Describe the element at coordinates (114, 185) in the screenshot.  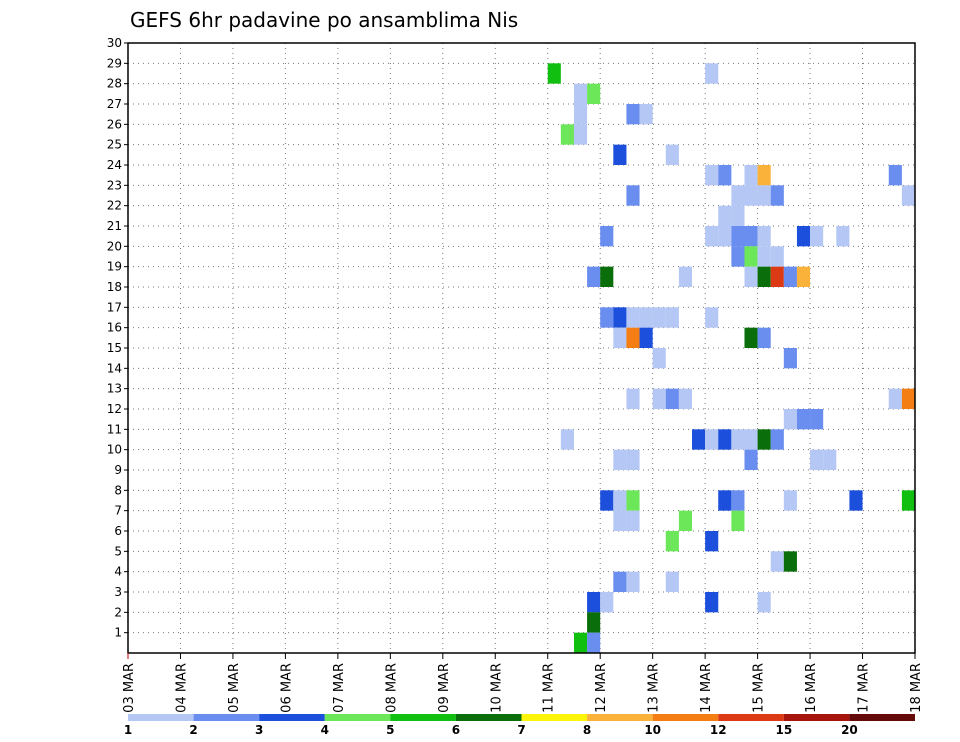
I see `y-tick-label: 23` at that location.